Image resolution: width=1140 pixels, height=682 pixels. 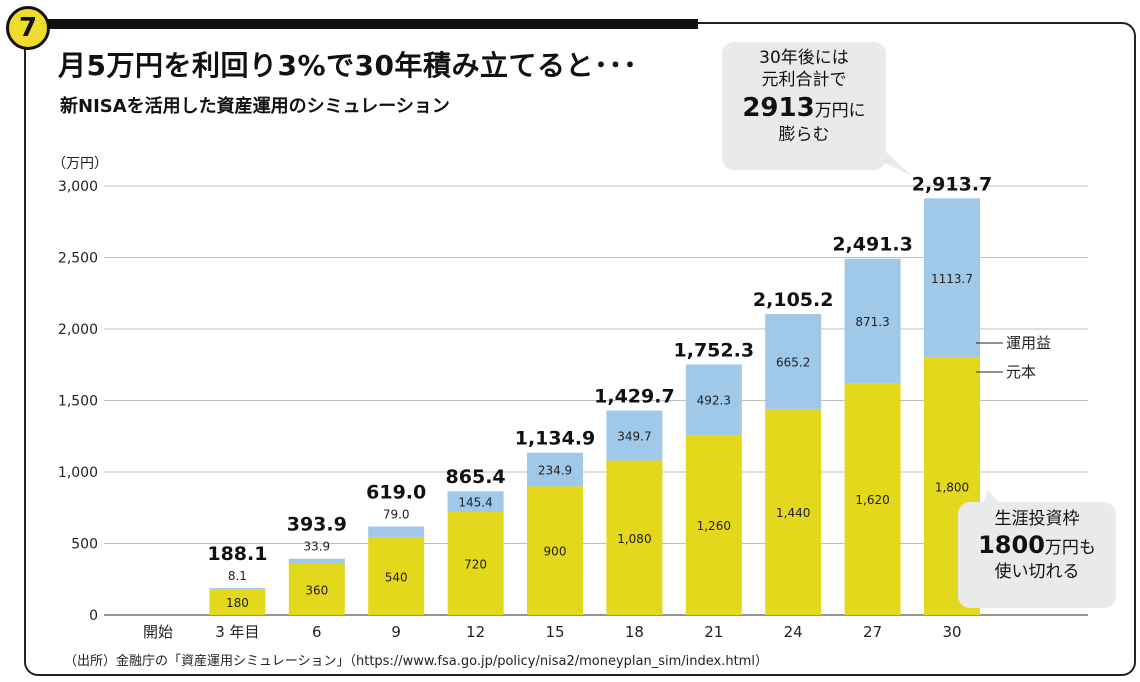 What do you see at coordinates (78, 187) in the screenshot?
I see `y-tick-label: 3,000` at bounding box center [78, 187].